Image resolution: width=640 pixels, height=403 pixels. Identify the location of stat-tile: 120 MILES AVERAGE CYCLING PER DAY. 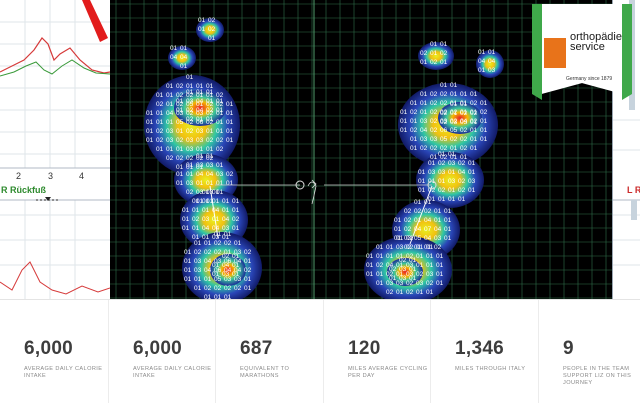
(377, 351).